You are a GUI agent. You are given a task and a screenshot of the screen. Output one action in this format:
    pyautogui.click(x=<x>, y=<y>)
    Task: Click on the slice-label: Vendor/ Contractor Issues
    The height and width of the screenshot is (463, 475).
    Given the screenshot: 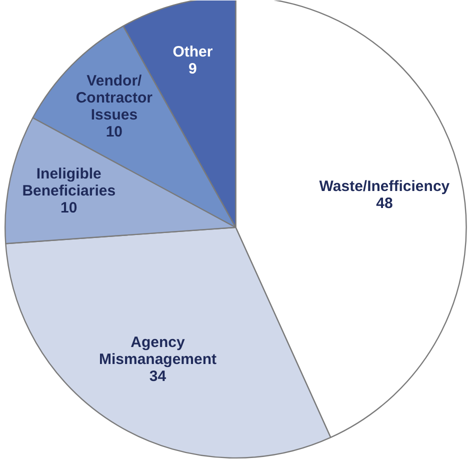 What is the action you would take?
    pyautogui.click(x=114, y=98)
    